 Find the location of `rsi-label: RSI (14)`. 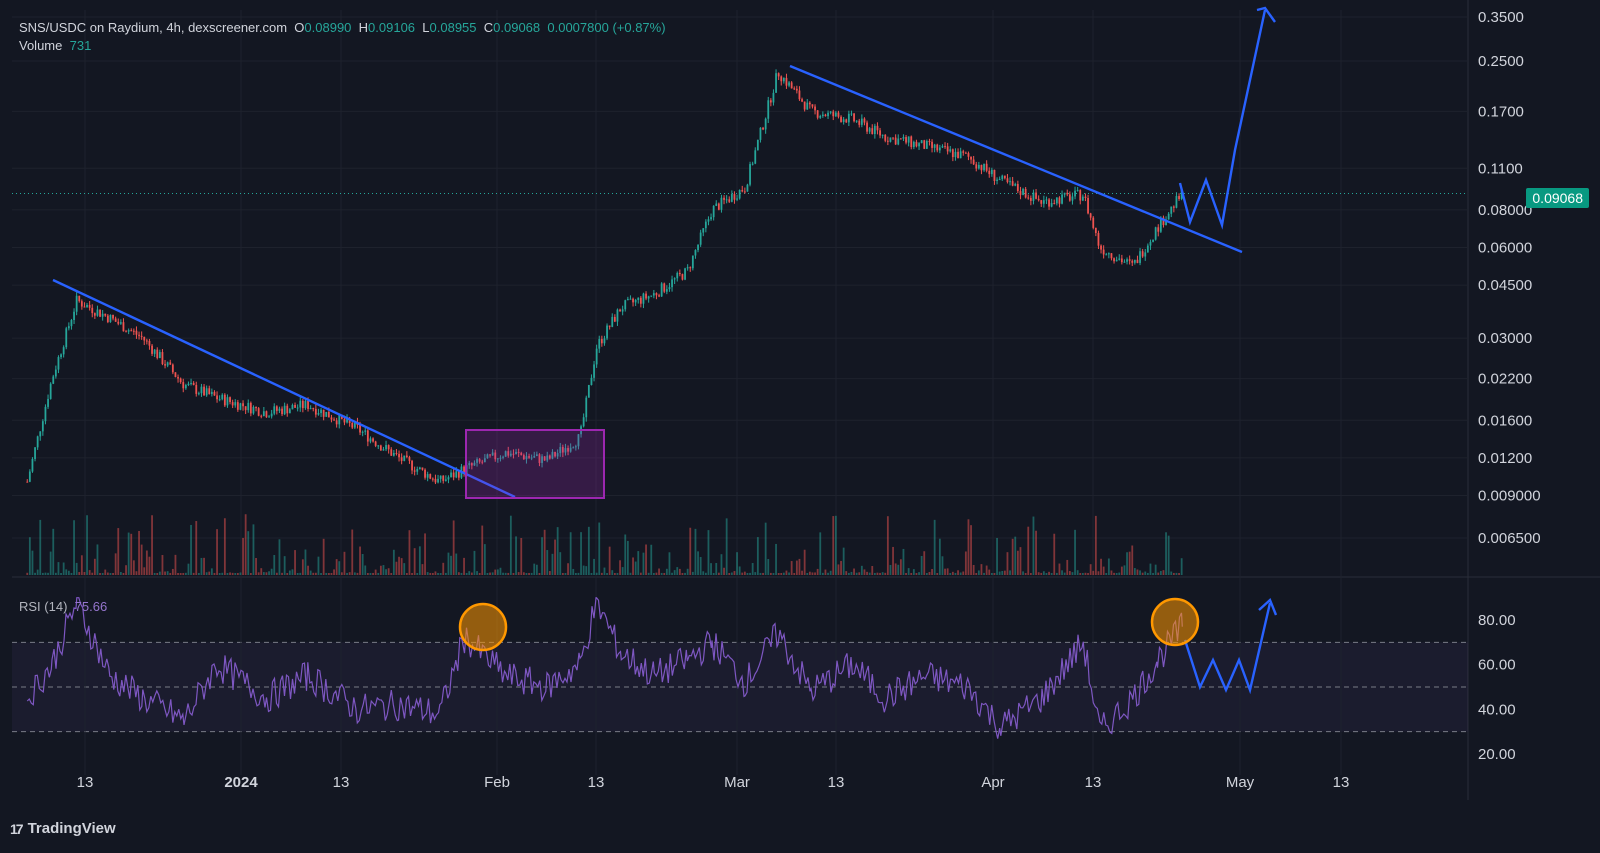

rsi-label: RSI (14) is located at coordinates (43, 606).